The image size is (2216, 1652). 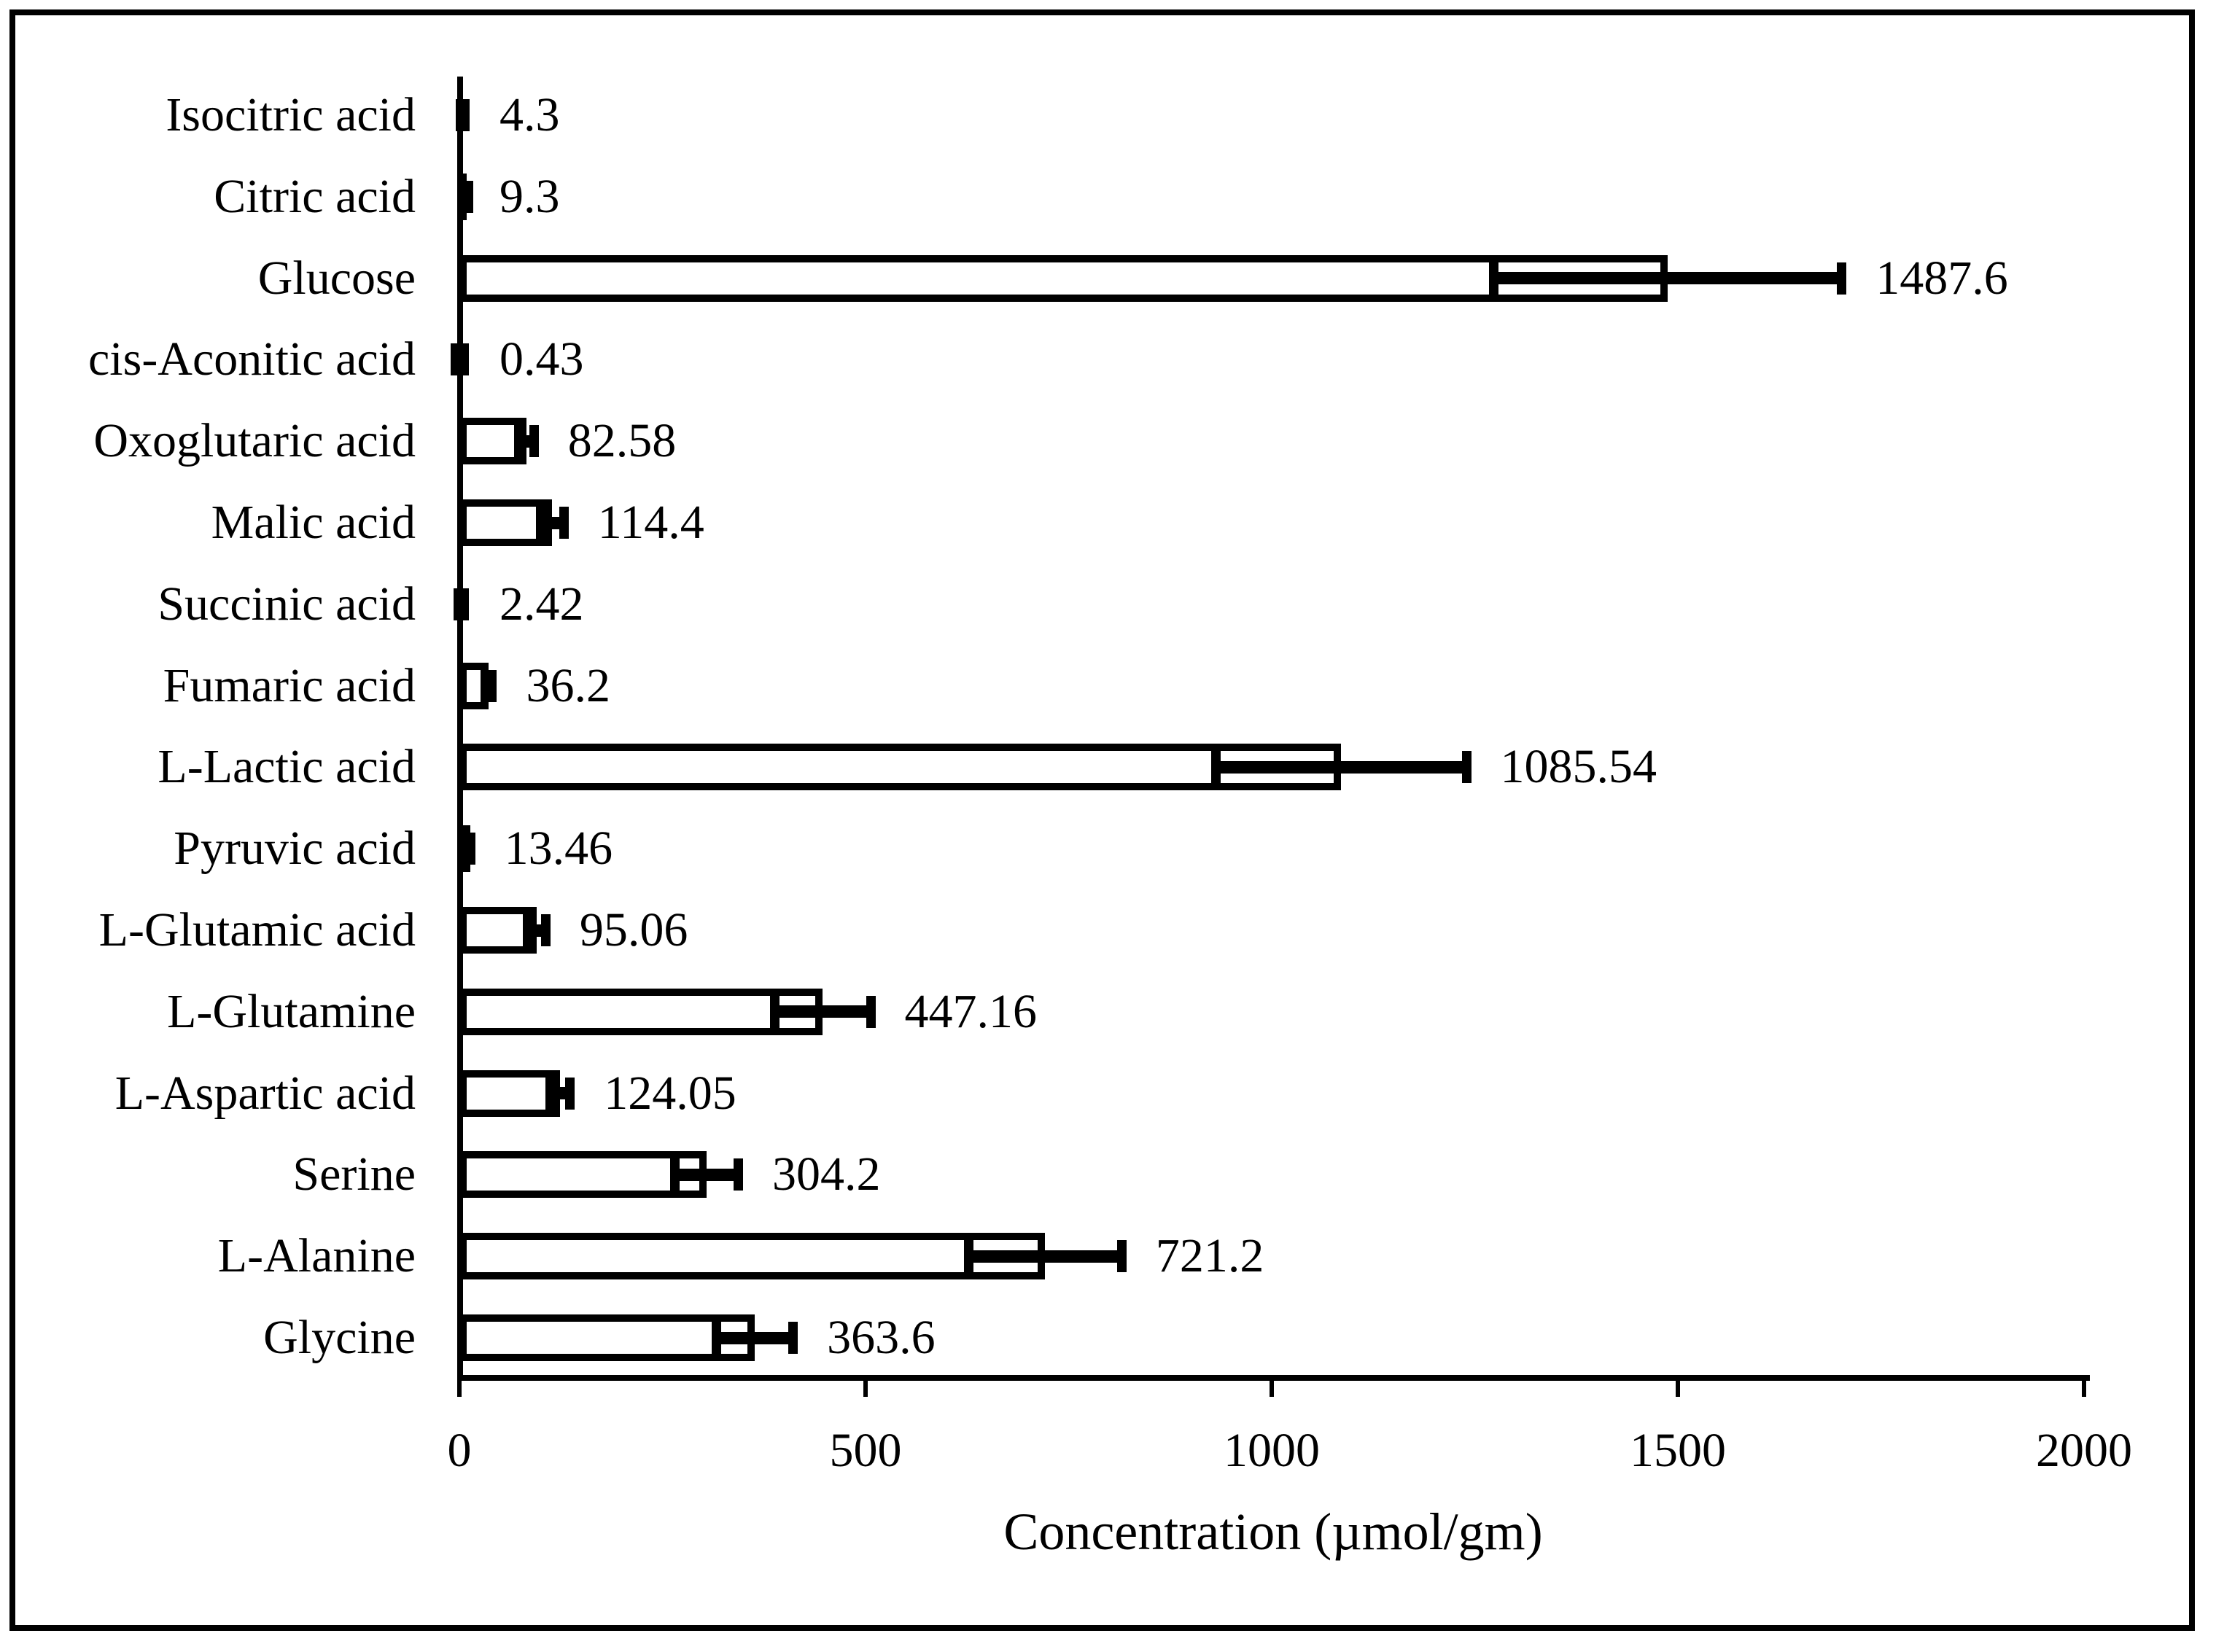 What do you see at coordinates (529, 196) in the screenshot?
I see `value-label: 9.3` at bounding box center [529, 196].